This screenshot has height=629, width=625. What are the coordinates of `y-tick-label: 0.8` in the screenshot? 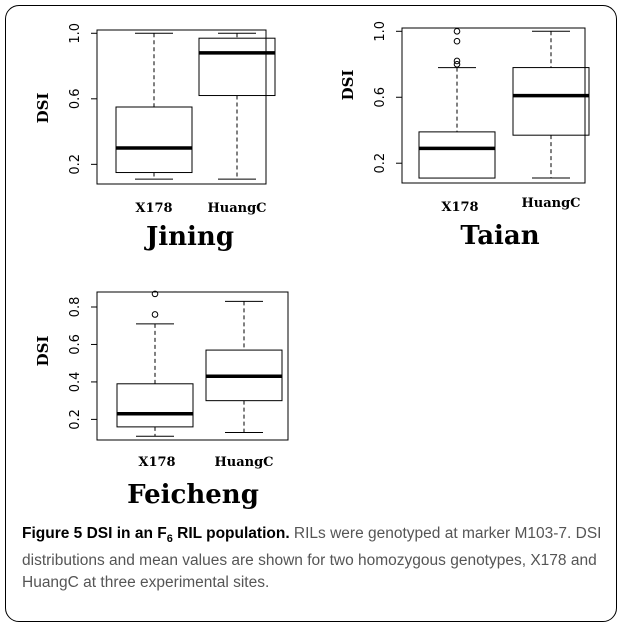 It's located at (75, 307).